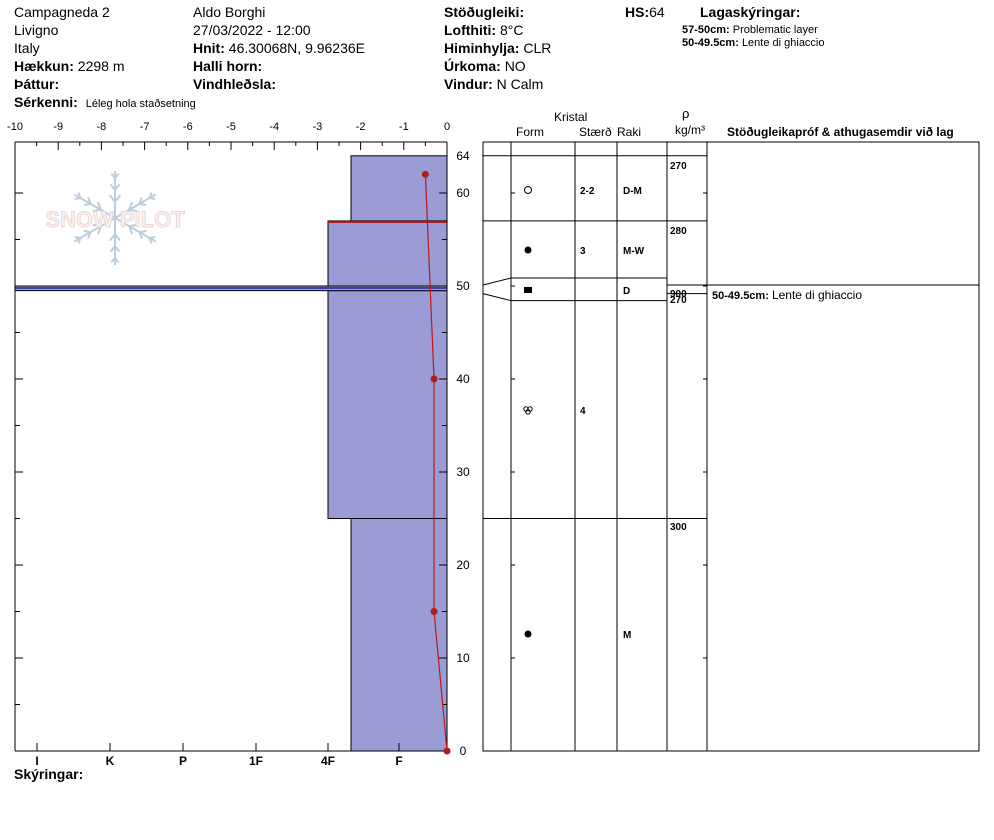 This screenshot has height=840, width=994. What do you see at coordinates (626, 291) in the screenshot?
I see `moisture-value: D` at bounding box center [626, 291].